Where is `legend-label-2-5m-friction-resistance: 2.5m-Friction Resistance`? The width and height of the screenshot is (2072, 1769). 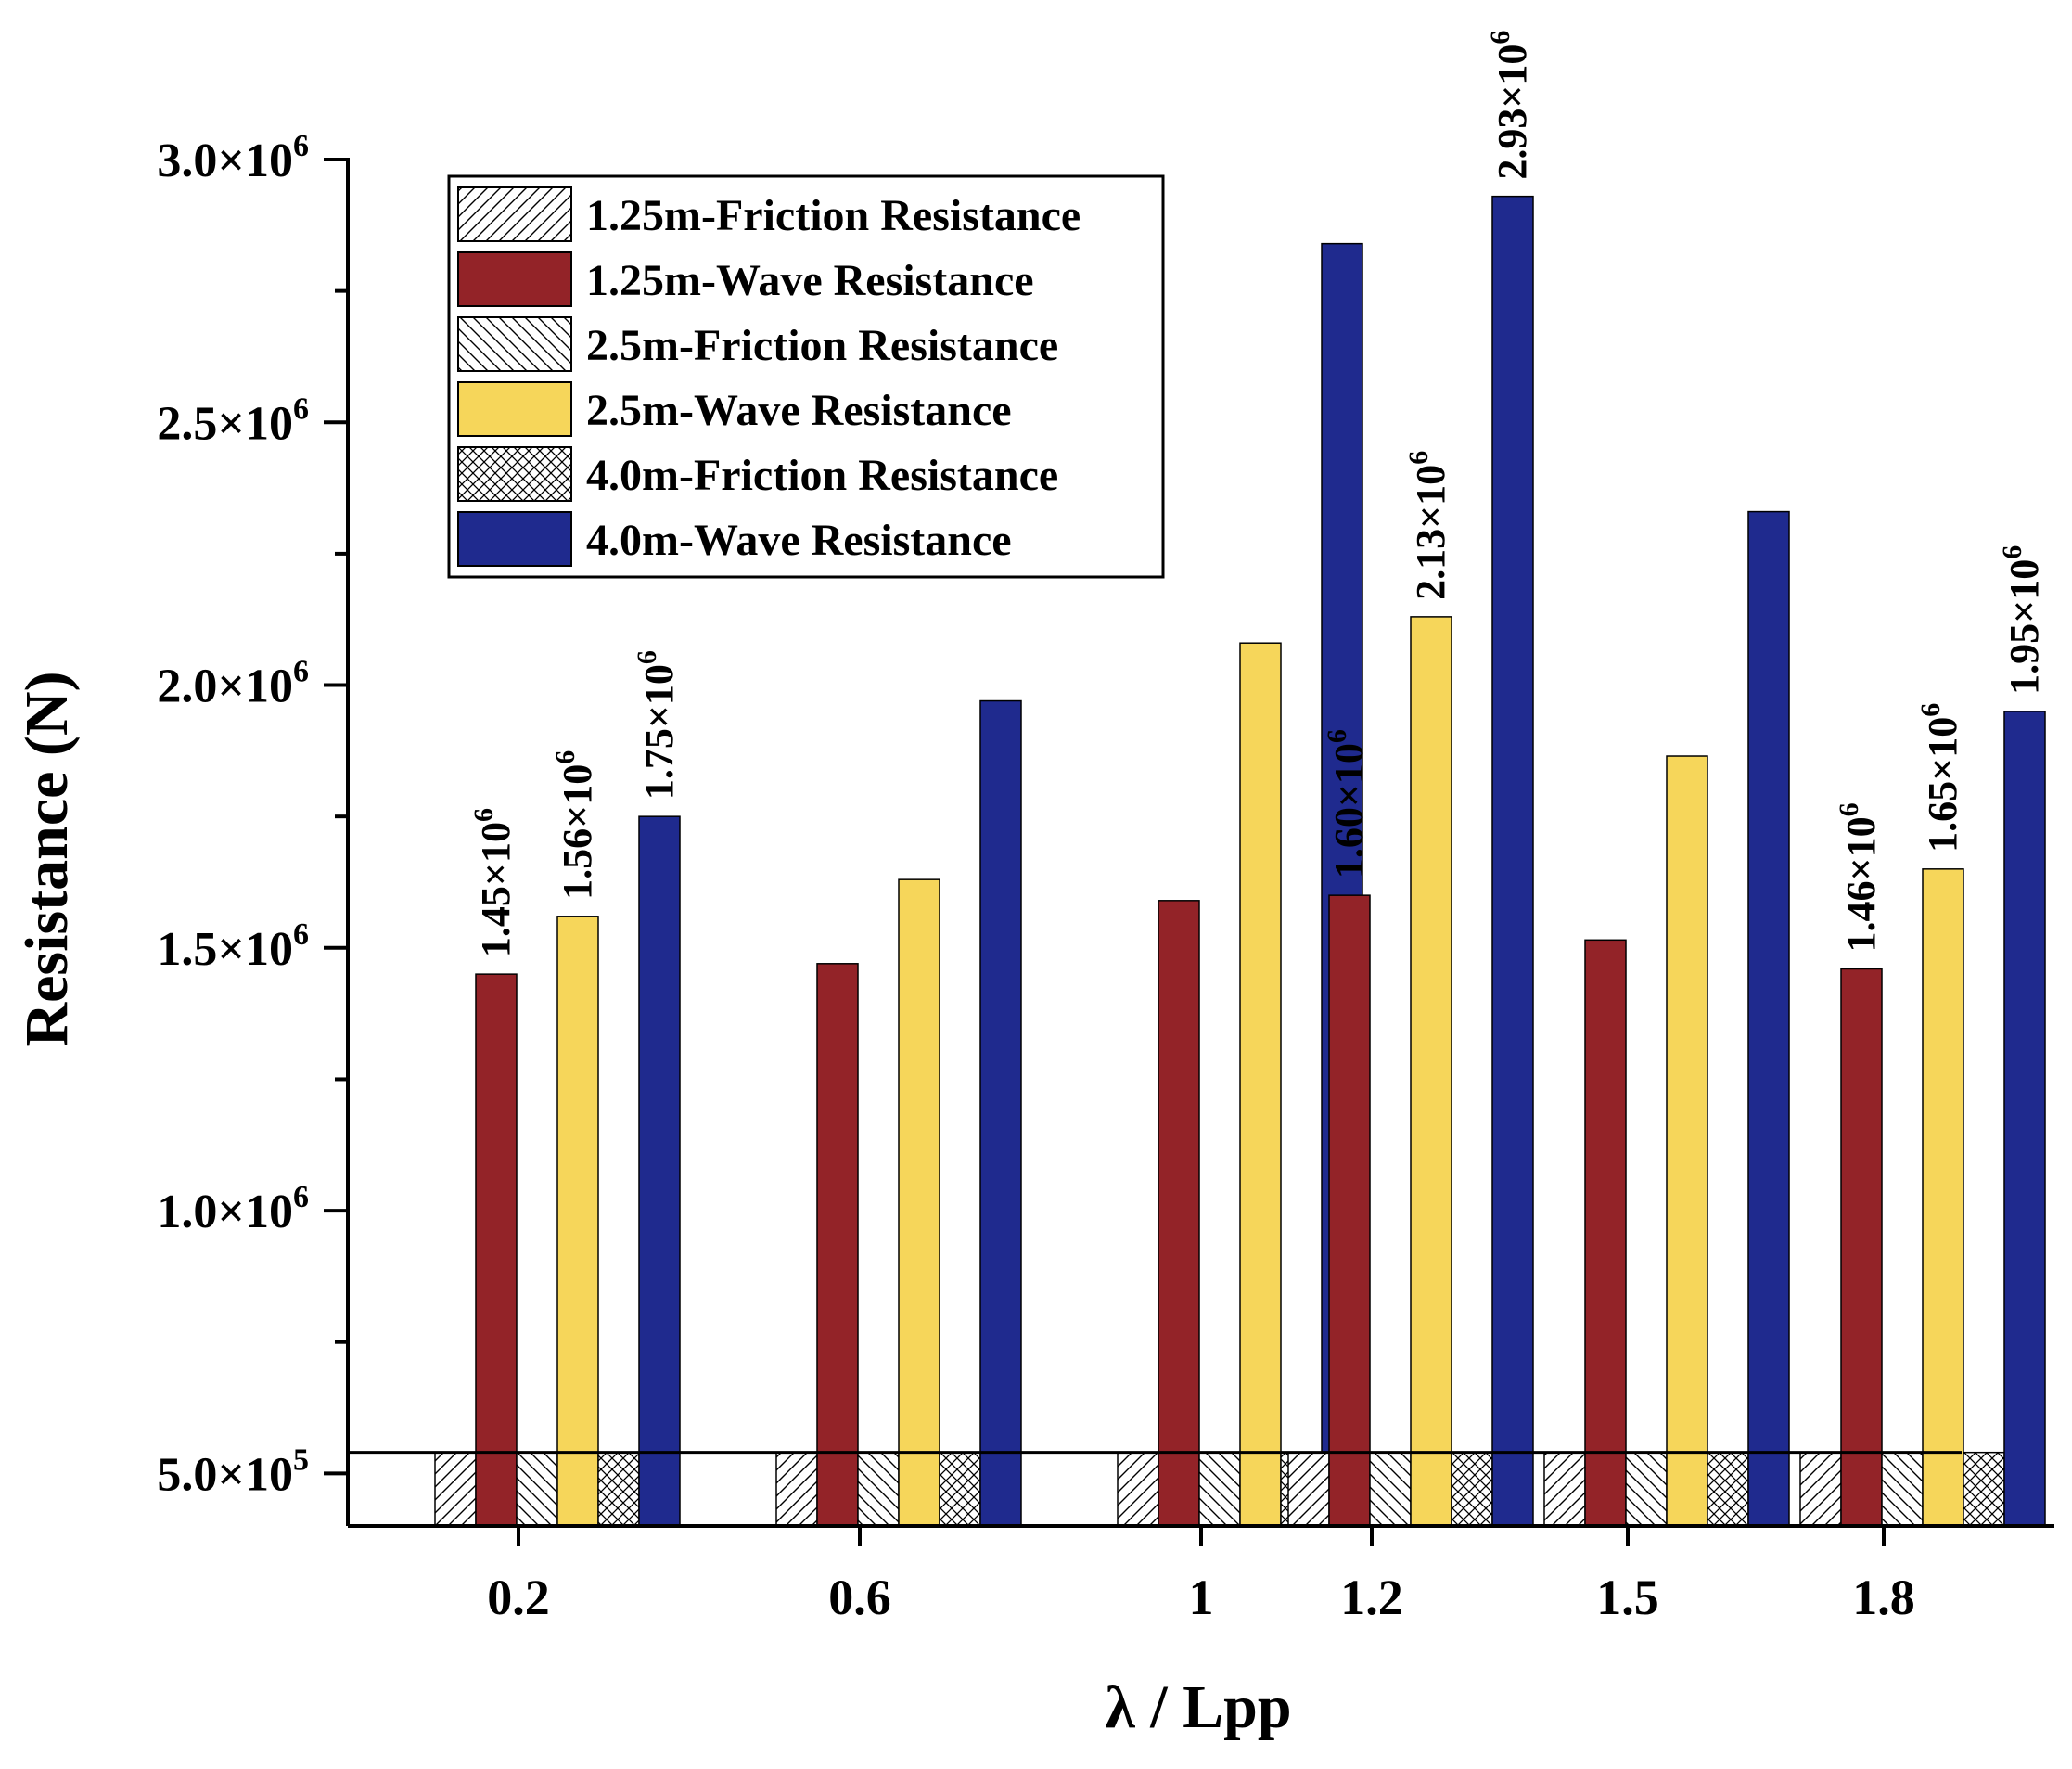 legend-label-2-5m-friction-resistance: 2.5m-Friction Resistance is located at coordinates (822, 345).